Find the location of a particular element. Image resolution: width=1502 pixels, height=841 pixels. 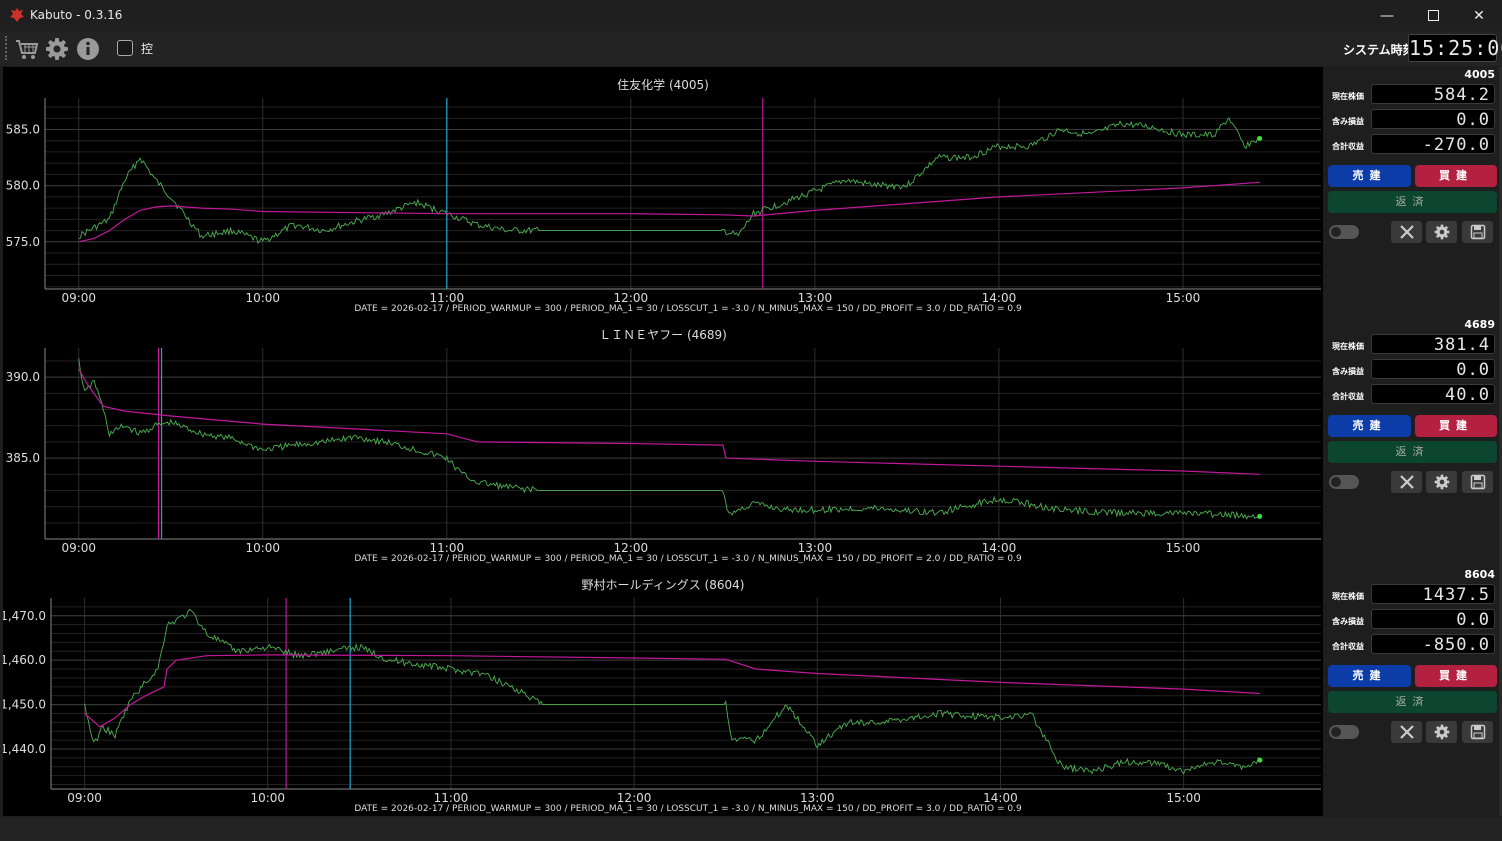

kabuto-logo-icon is located at coordinates (17, 15).